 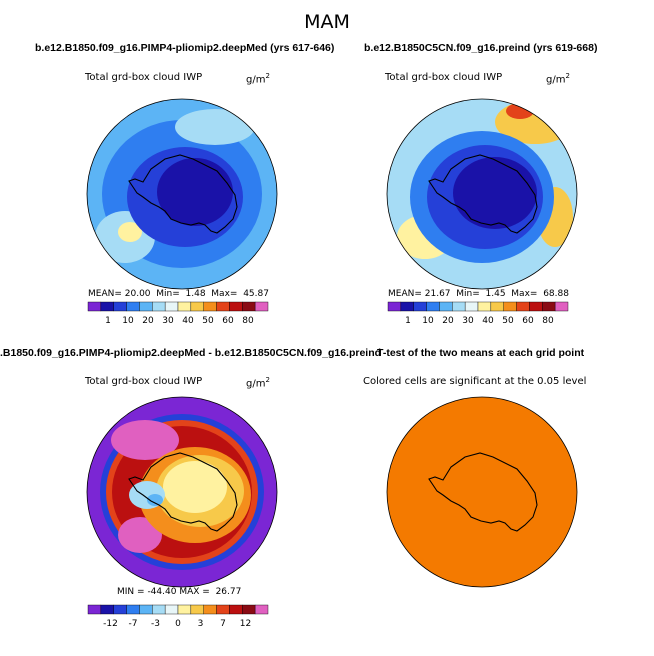 I want to click on colorbar-tick-label: -7, so click(x=133, y=624).